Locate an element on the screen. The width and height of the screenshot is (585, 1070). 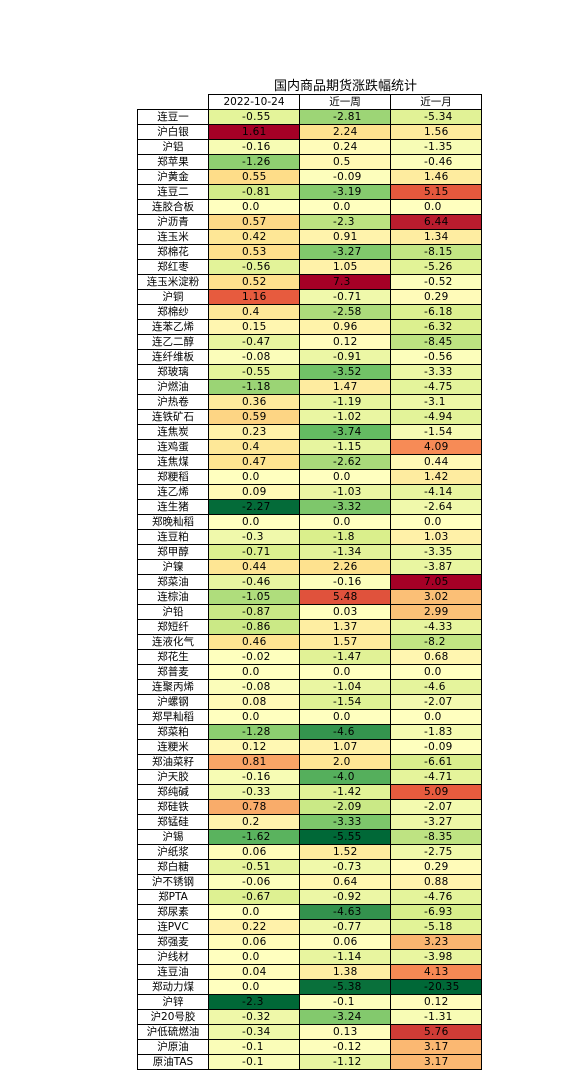
heatmap-cell: -8.2 is located at coordinates (436, 642).